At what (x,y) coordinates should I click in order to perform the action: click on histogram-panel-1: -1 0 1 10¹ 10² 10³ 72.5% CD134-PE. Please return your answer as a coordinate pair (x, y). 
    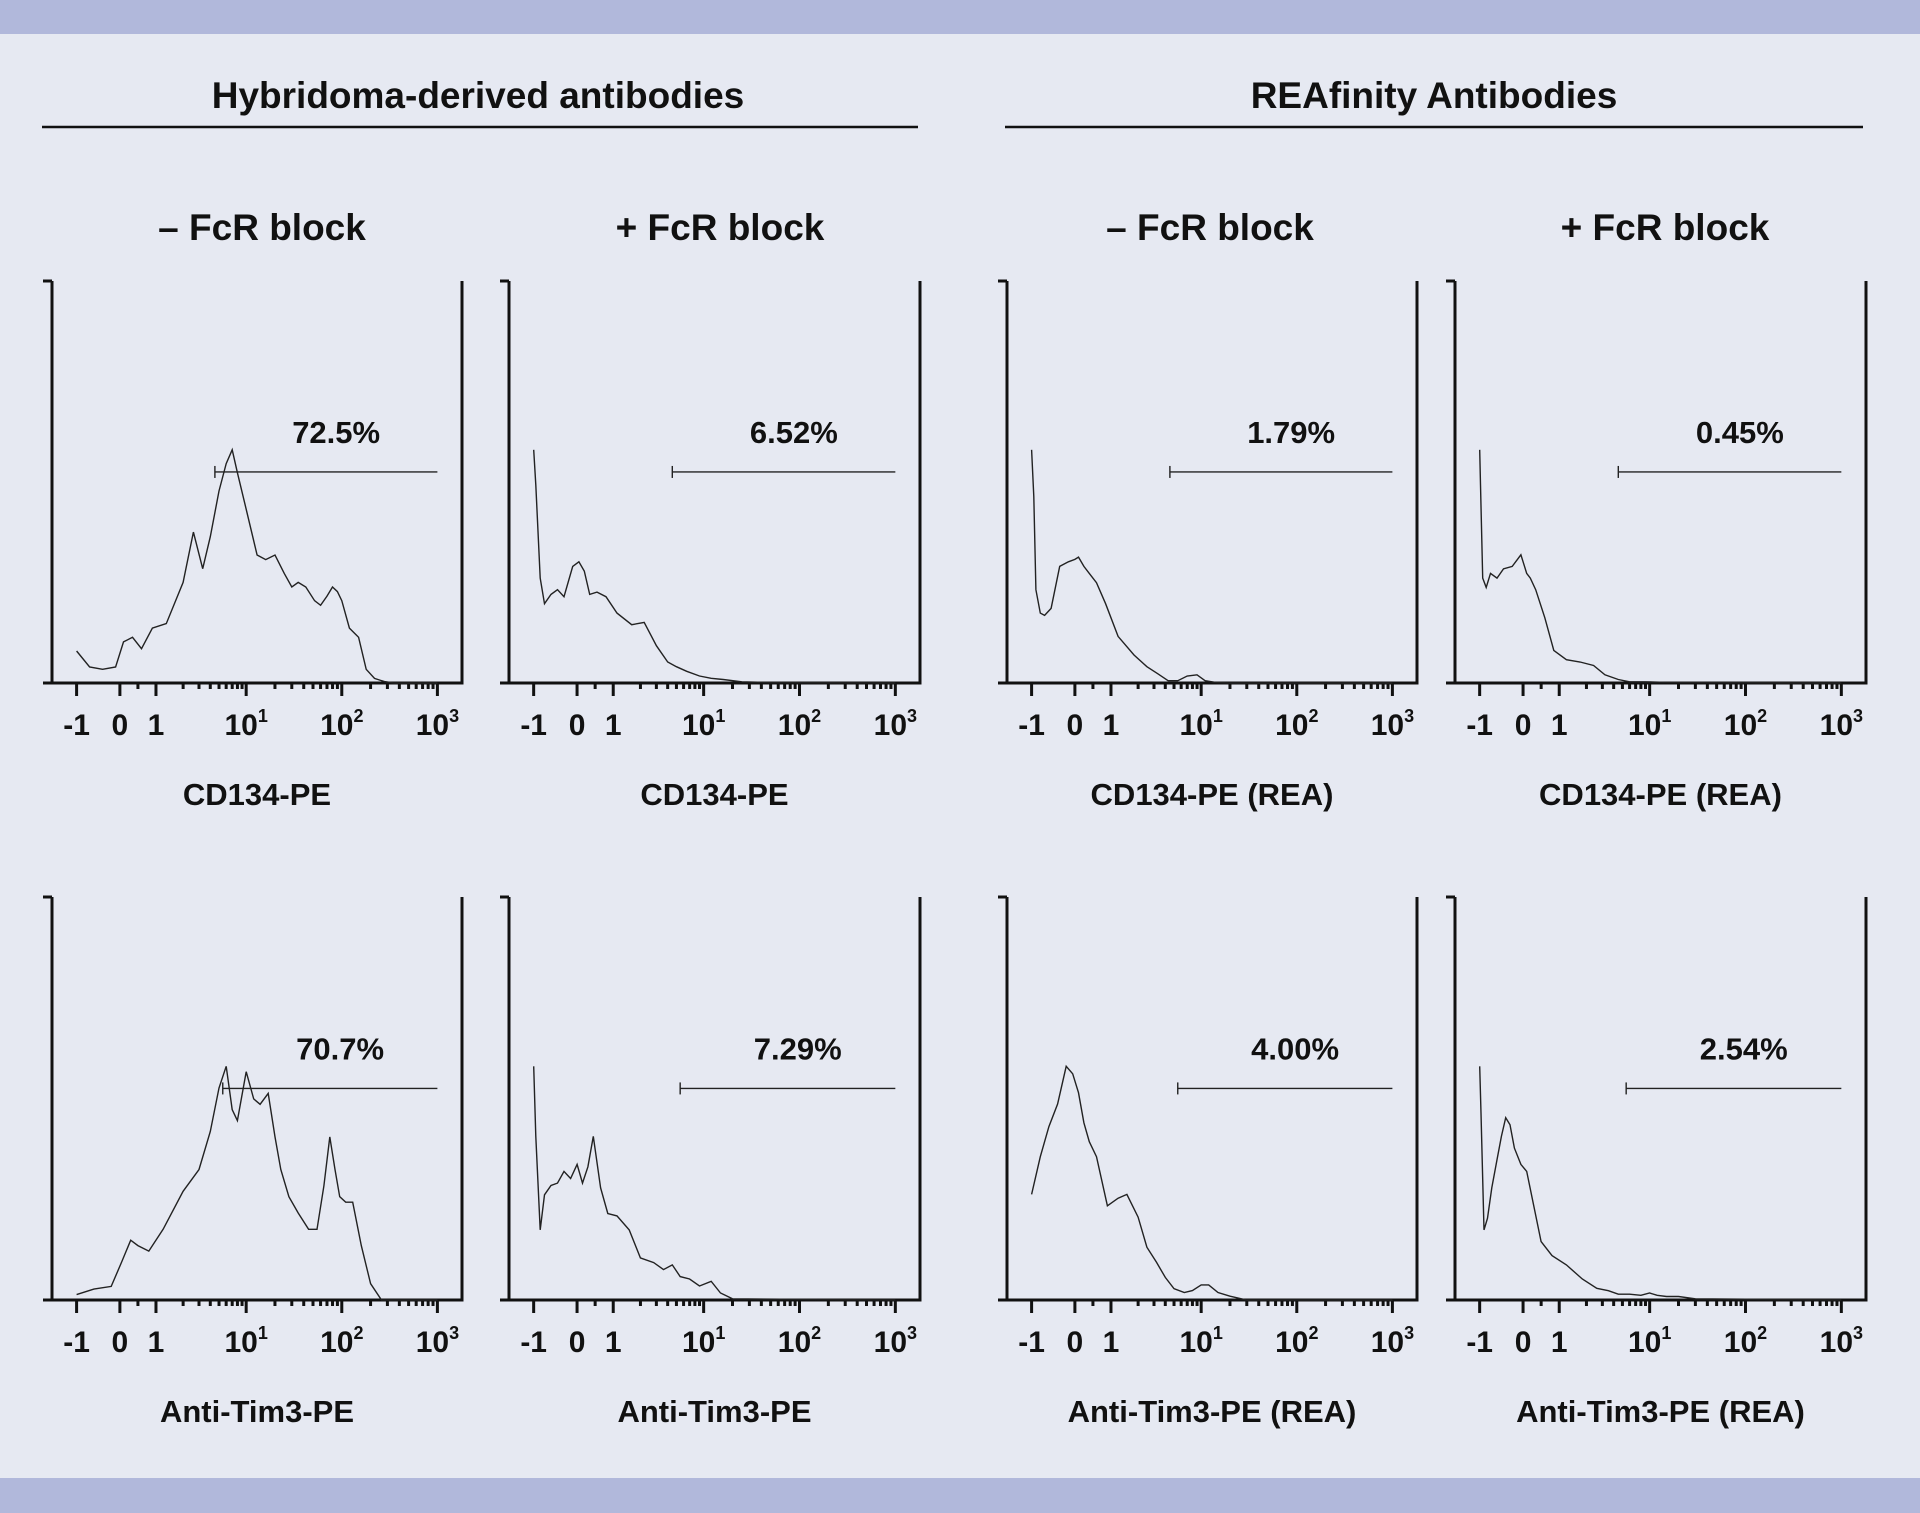
    Looking at the image, I should click on (253, 545).